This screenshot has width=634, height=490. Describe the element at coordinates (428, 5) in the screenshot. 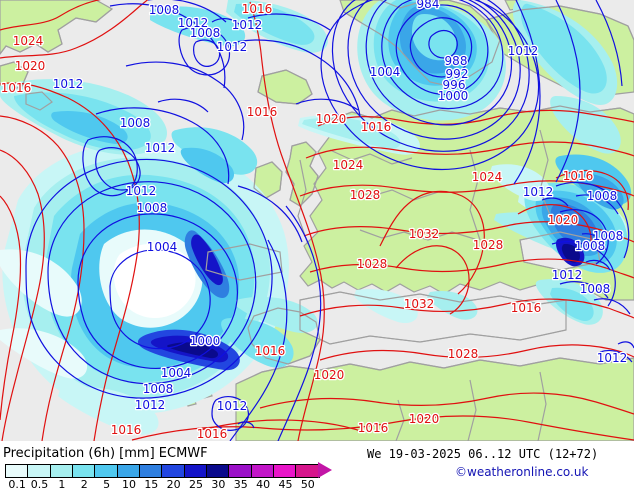

I see `isobar-label: 984` at that location.